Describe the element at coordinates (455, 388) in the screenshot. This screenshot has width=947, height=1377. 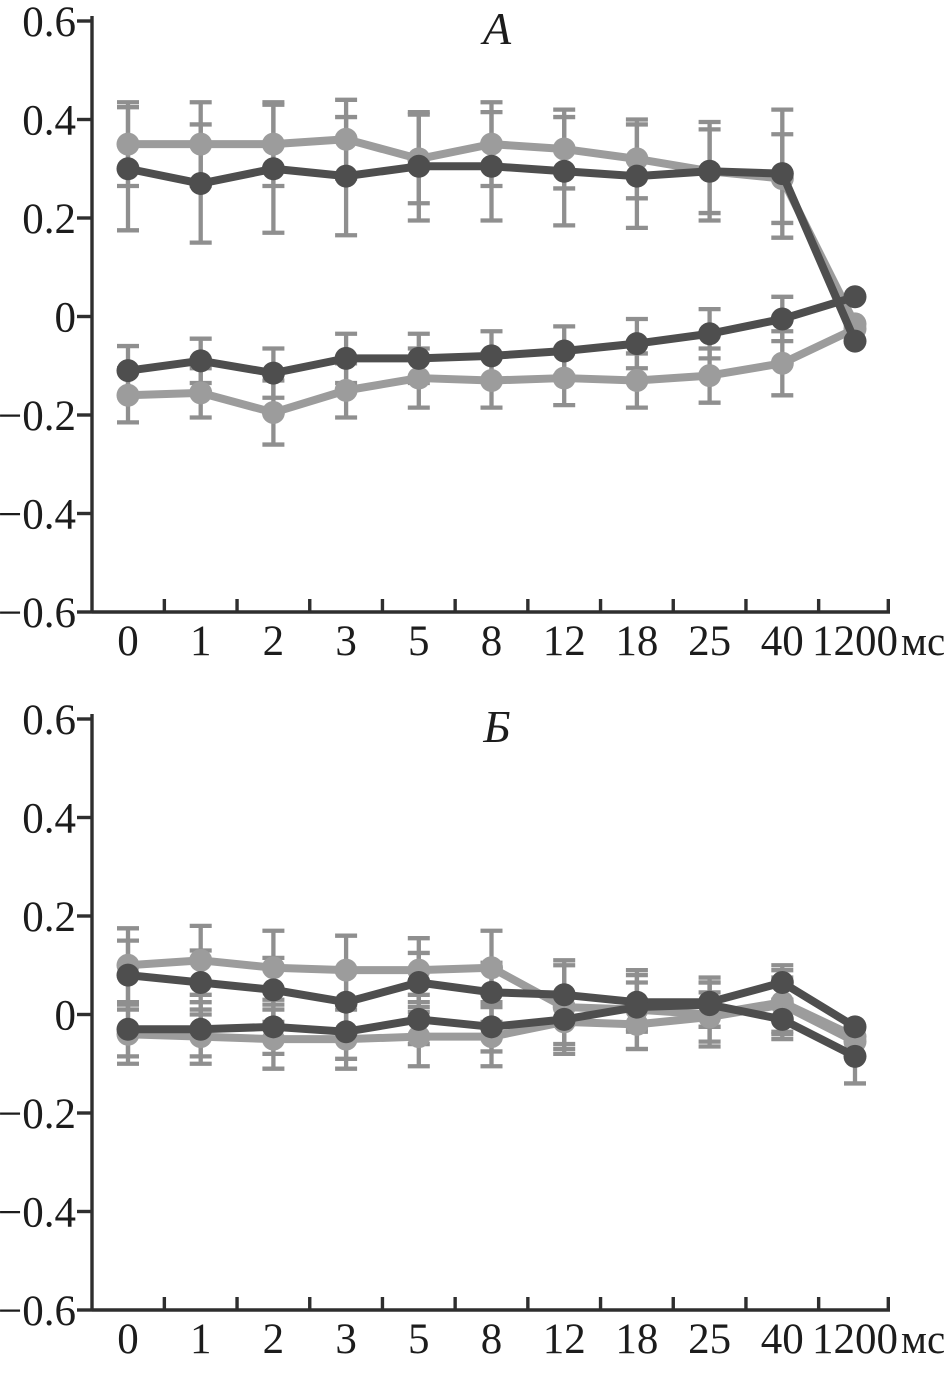
I see `error-bars-light-bottom` at that location.